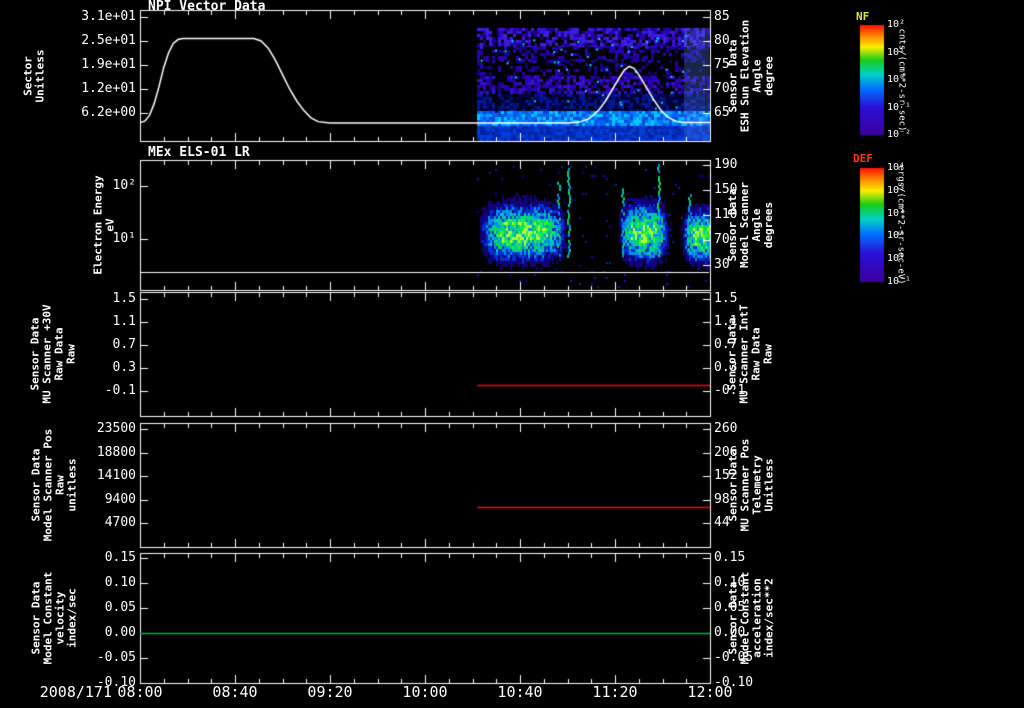  I want to click on panel5-ytick-right: -0.10, so click(734, 682).